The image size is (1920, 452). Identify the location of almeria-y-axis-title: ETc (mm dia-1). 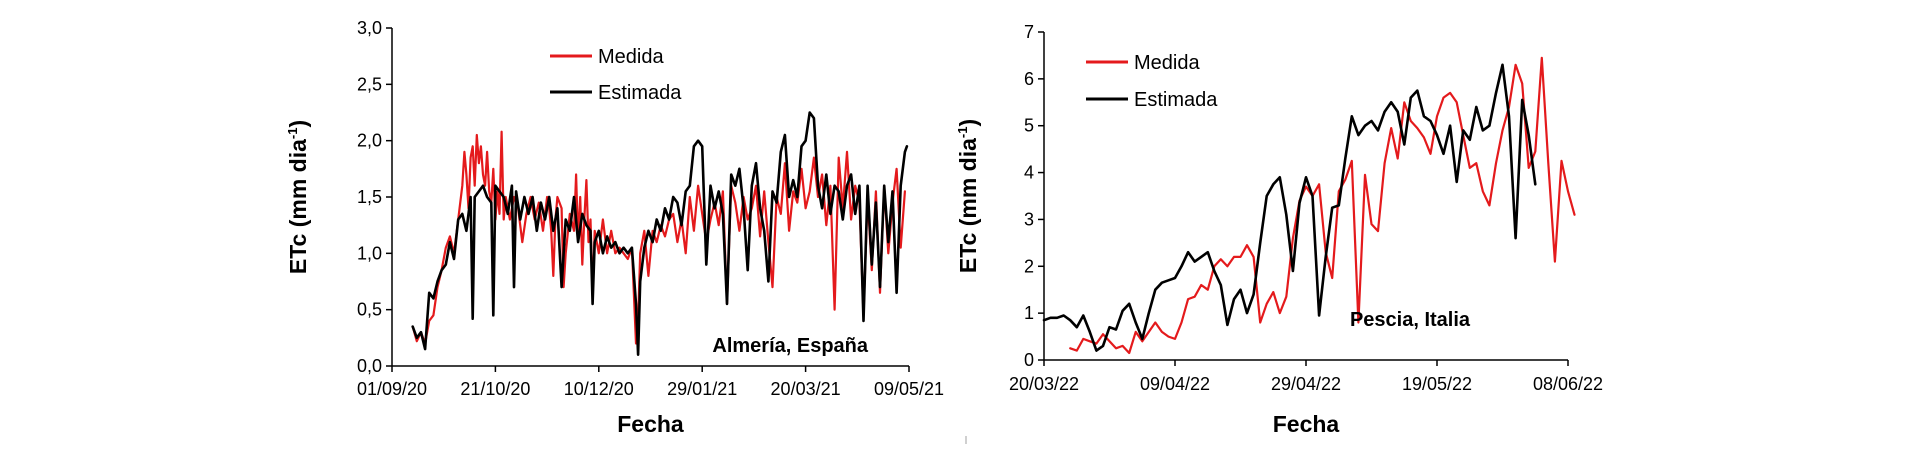
(298, 197).